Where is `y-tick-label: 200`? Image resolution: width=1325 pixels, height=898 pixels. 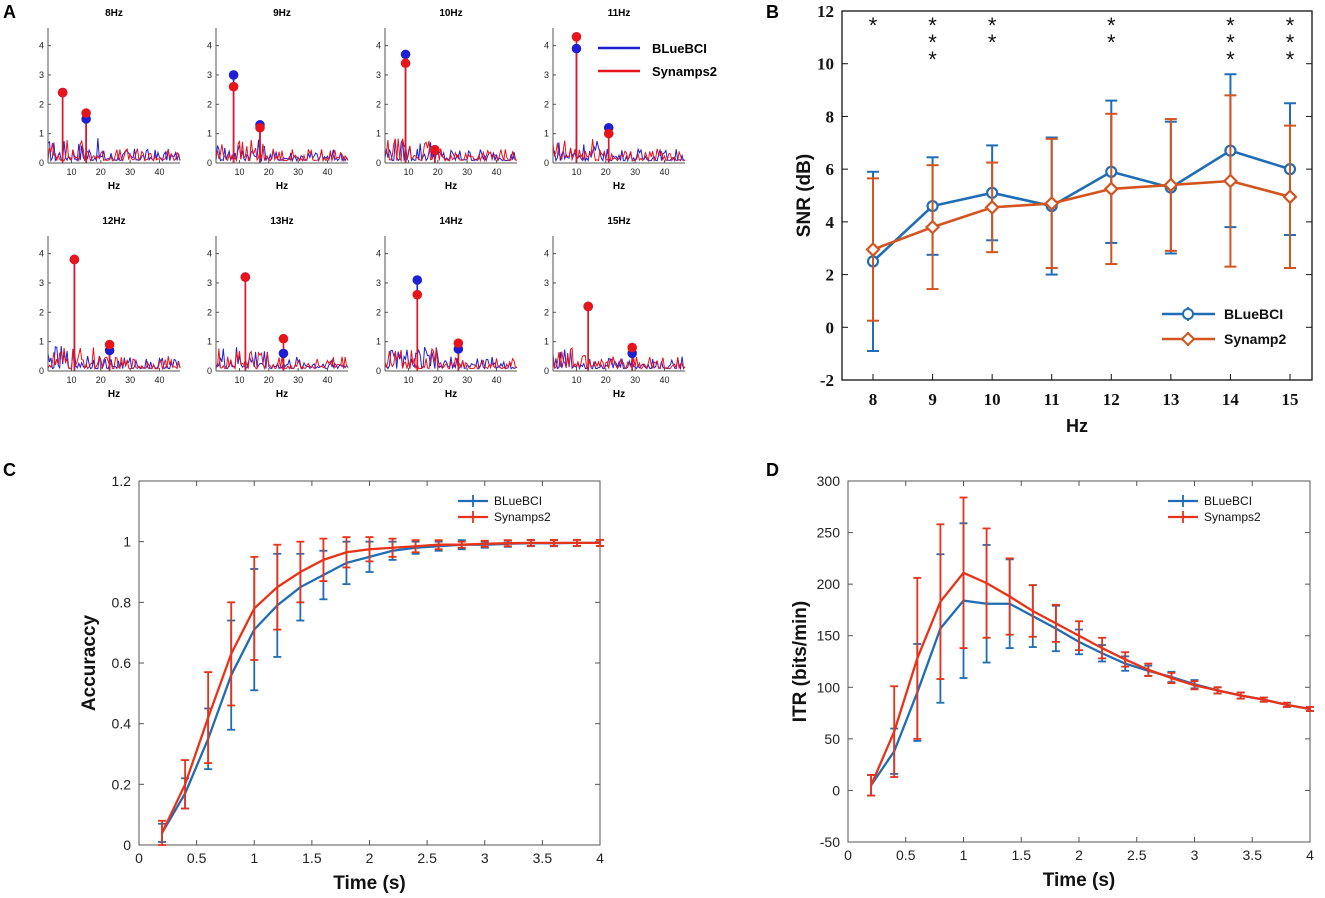 y-tick-label: 200 is located at coordinates (829, 584).